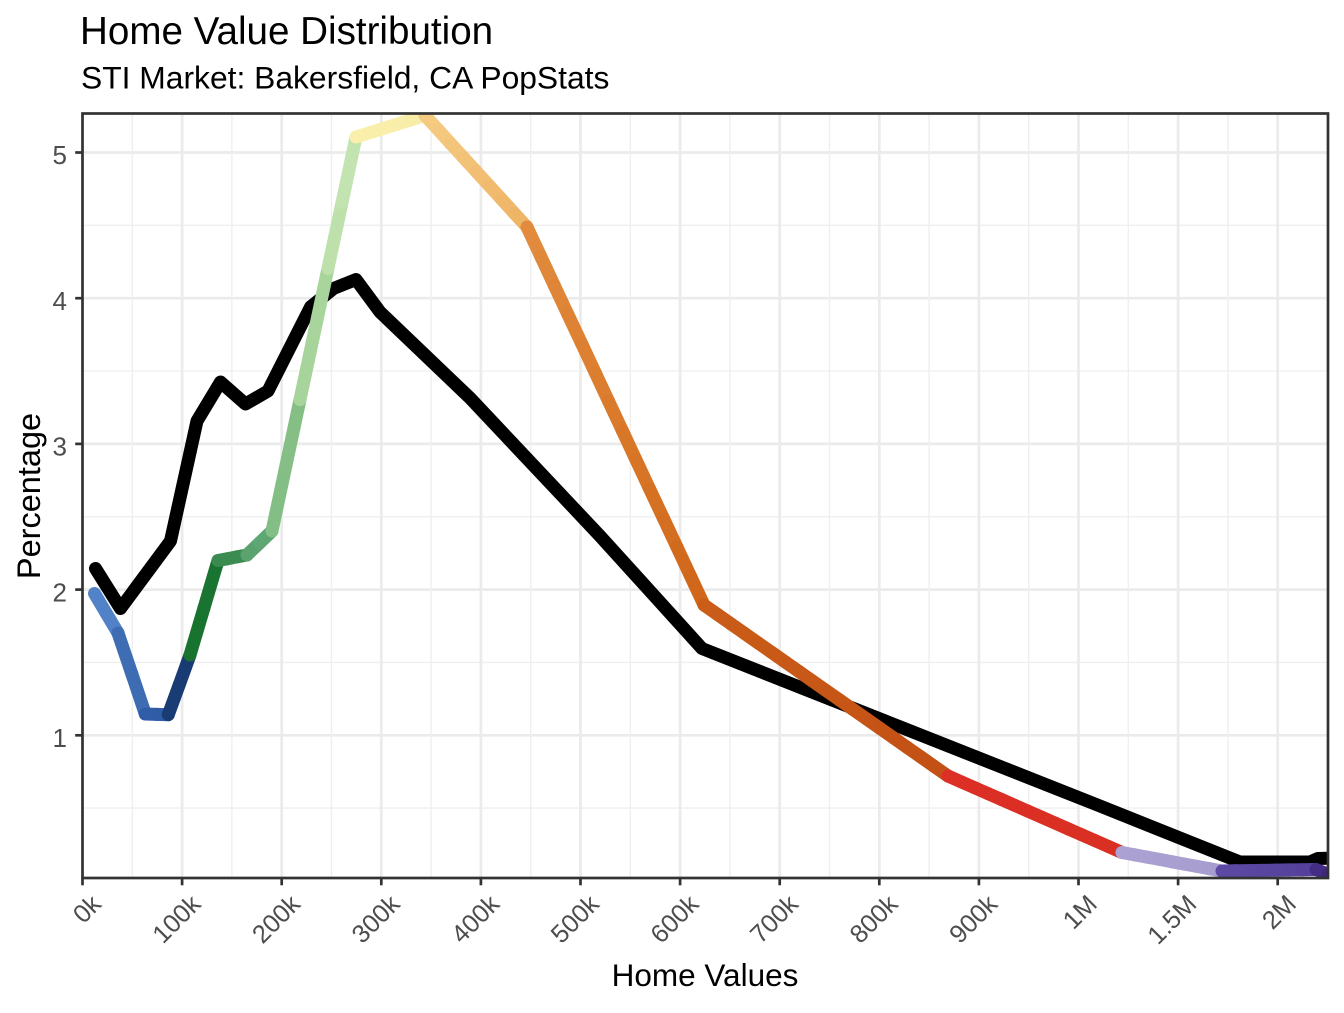 This screenshot has height=1013, width=1344. I want to click on svg-text: 1, so click(60, 738).